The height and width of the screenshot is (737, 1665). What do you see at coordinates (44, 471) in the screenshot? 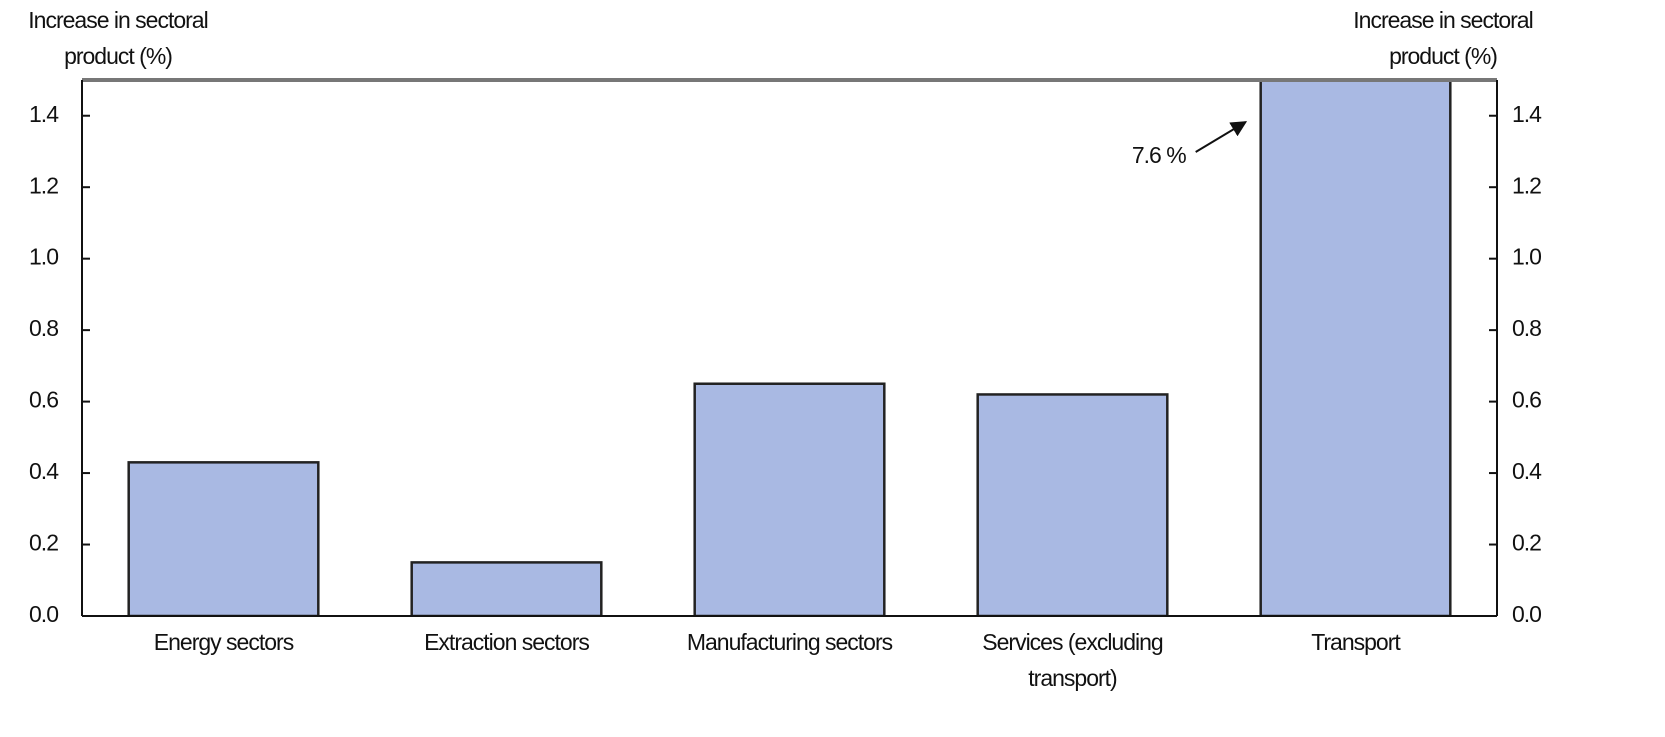
I see `y-tick-label: 0.4` at bounding box center [44, 471].